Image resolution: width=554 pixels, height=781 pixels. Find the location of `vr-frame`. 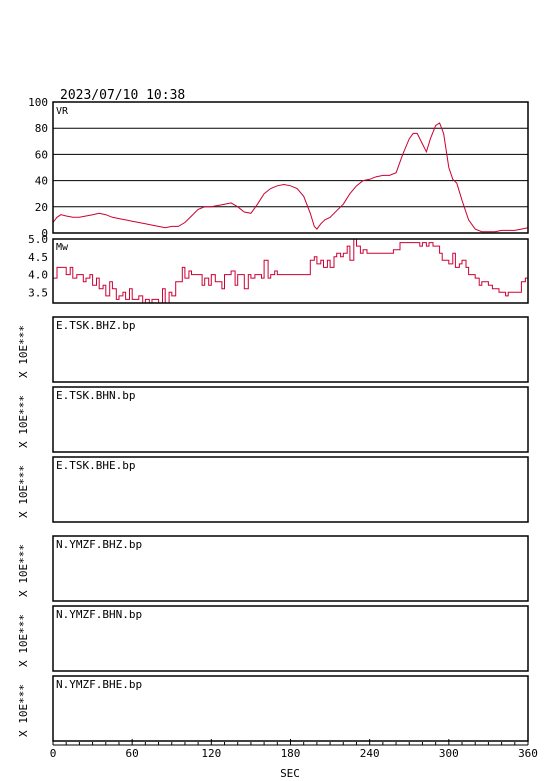

vr-frame is located at coordinates (290, 167).